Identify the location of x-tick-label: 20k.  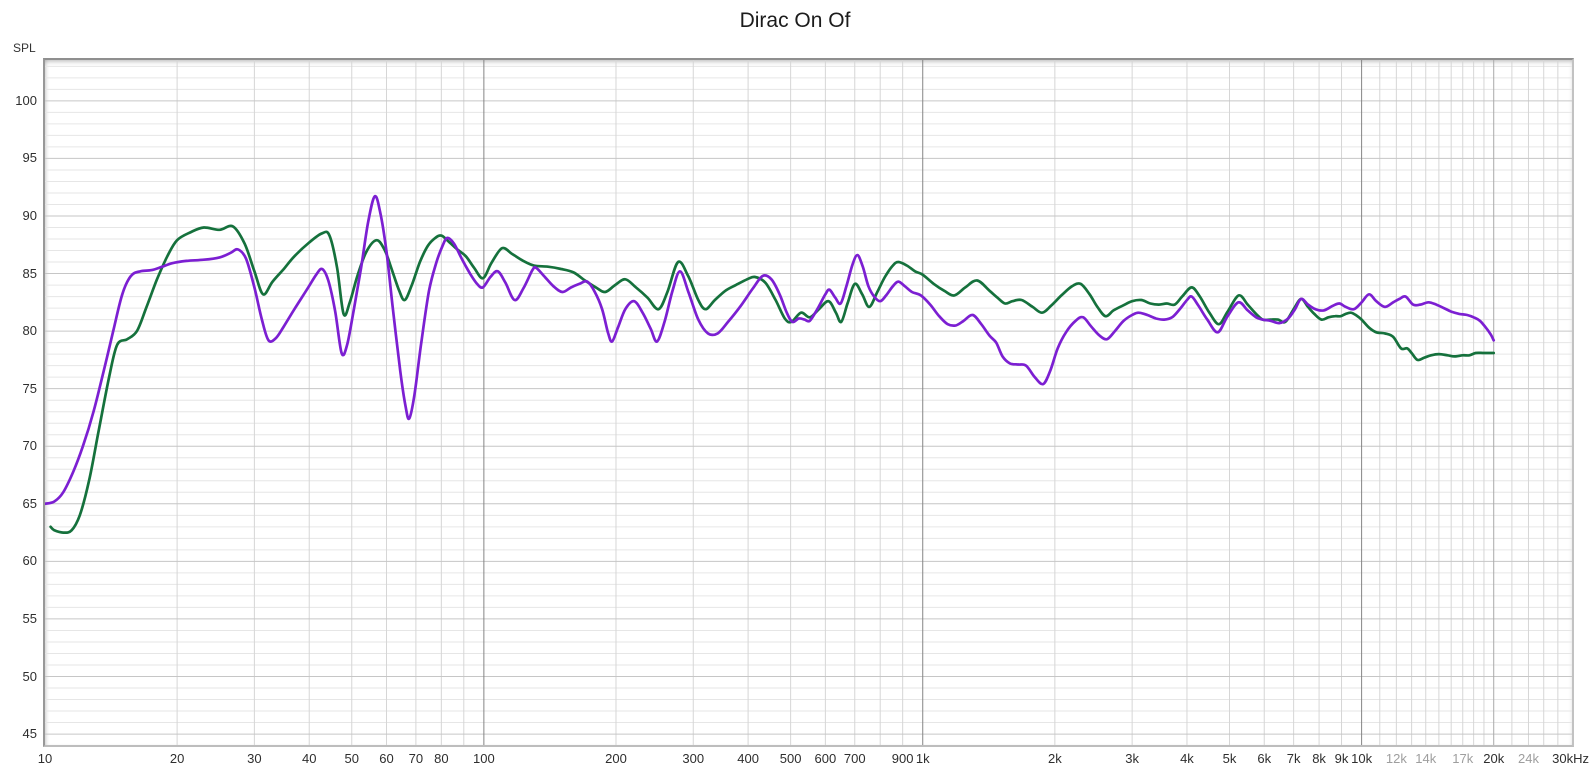
(1494, 758).